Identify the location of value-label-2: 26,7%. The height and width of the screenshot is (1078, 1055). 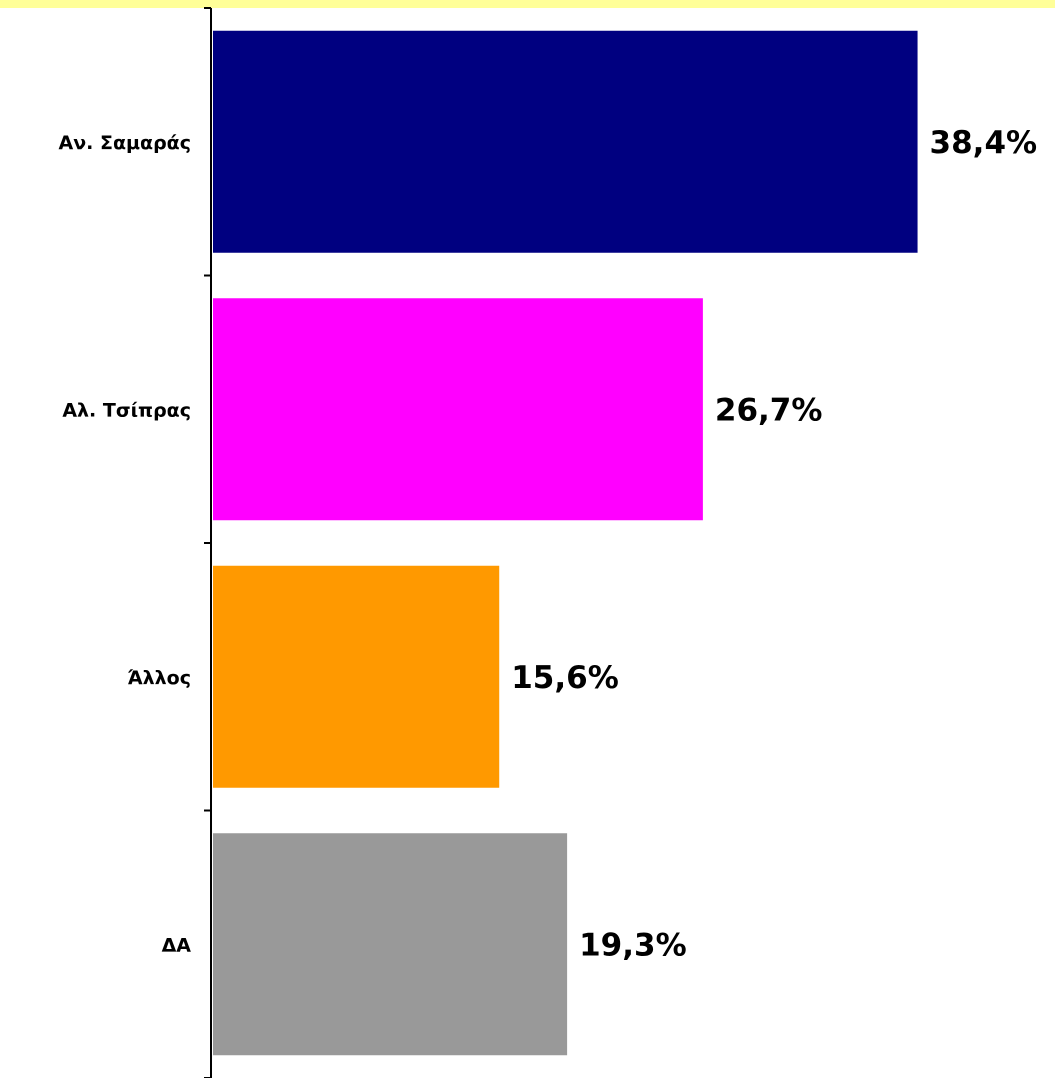
(769, 410).